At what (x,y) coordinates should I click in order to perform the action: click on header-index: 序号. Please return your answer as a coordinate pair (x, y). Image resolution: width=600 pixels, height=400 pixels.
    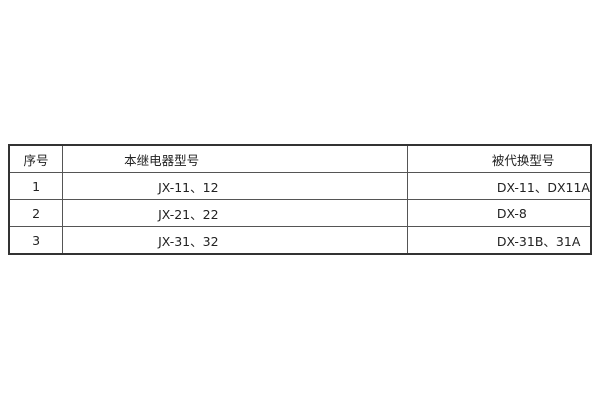
    Looking at the image, I should click on (36, 158).